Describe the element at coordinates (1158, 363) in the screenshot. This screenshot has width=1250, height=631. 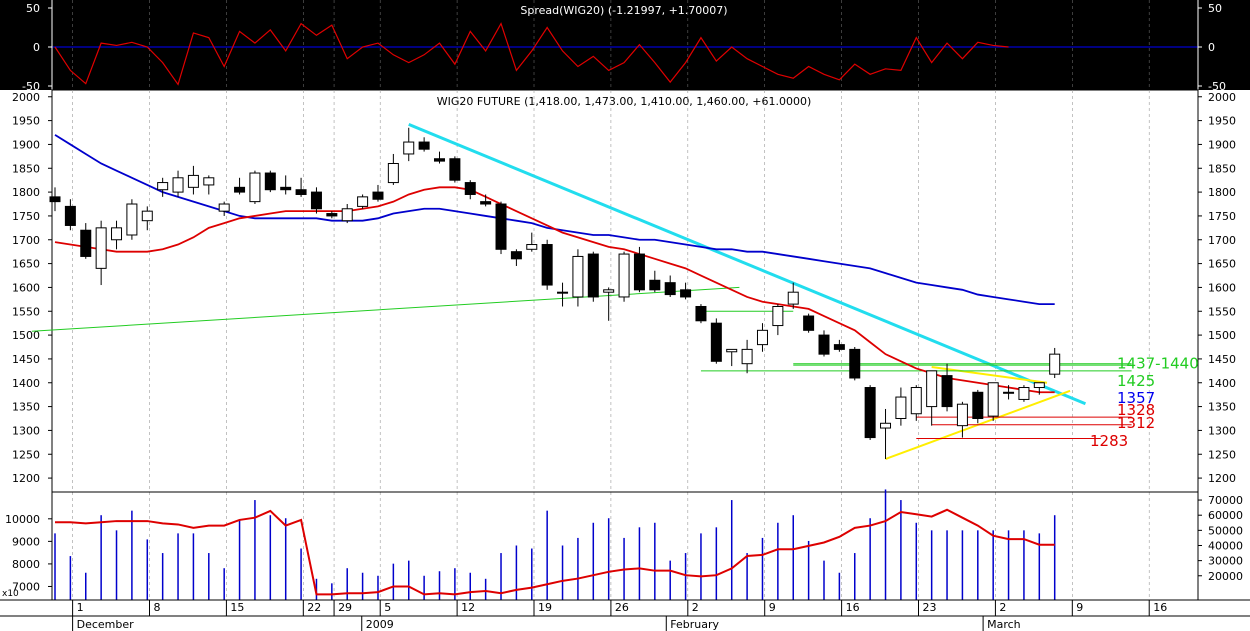
I see `level-label: 1437-1440` at that location.